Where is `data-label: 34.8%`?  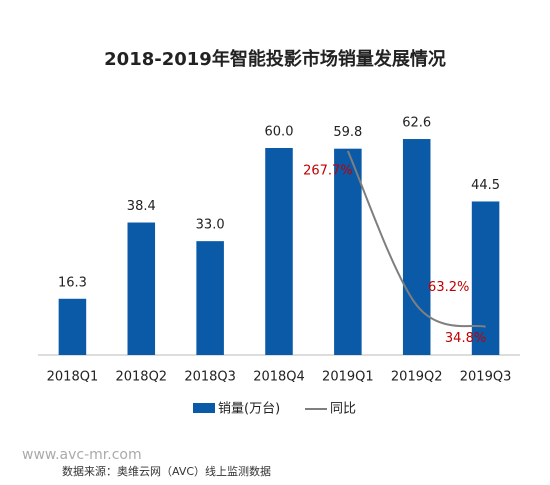
data-label: 34.8% is located at coordinates (465, 338).